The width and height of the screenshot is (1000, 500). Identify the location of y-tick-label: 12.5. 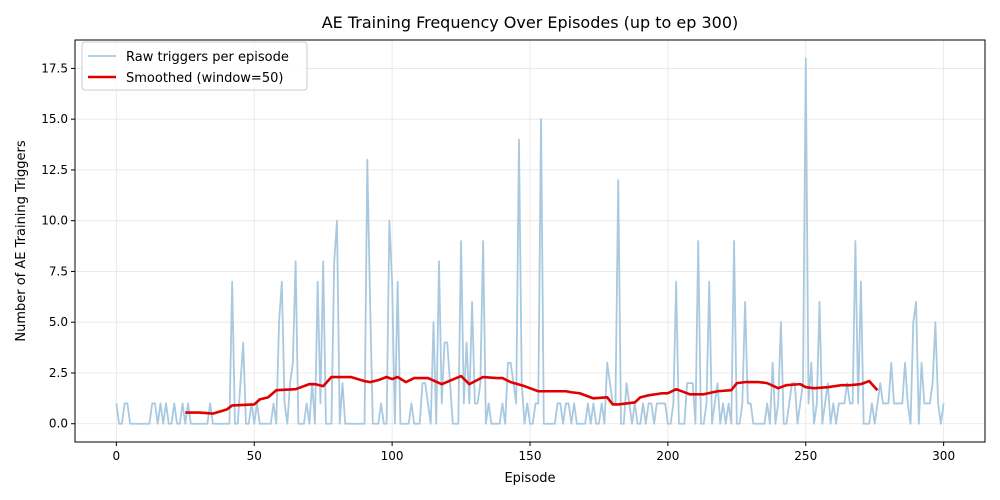
(54, 170).